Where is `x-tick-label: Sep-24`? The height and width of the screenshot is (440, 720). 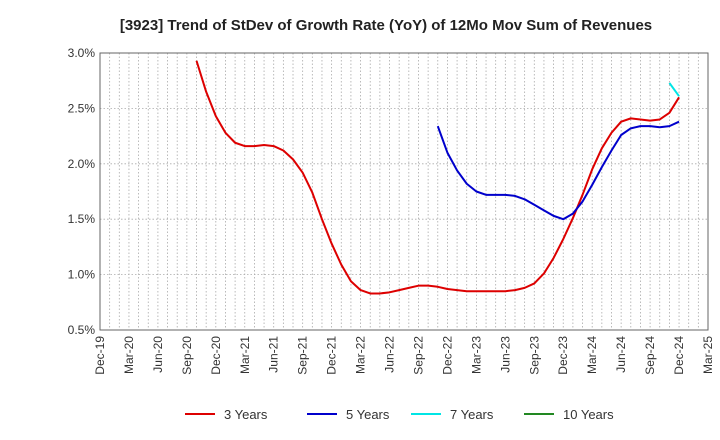 x-tick-label: Sep-24 is located at coordinates (650, 355).